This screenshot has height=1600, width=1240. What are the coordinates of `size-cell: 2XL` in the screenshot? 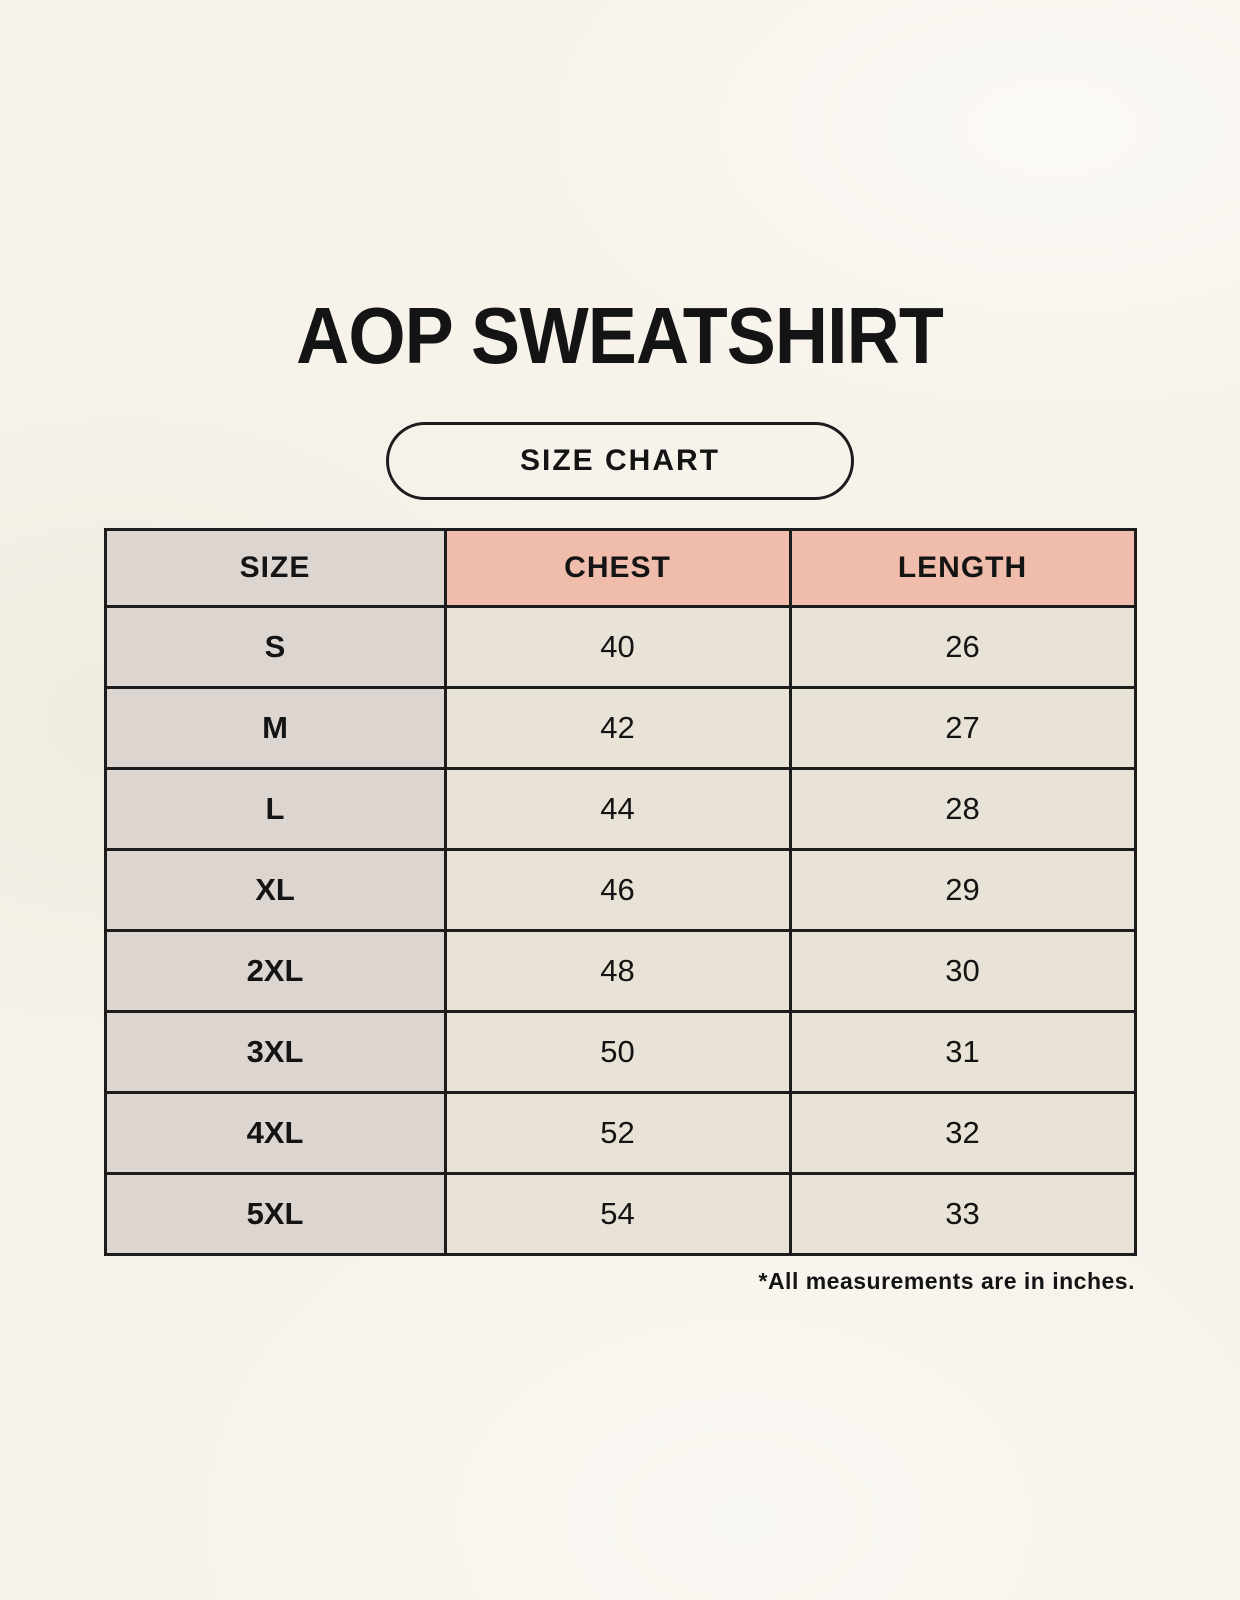 It's located at (275, 971).